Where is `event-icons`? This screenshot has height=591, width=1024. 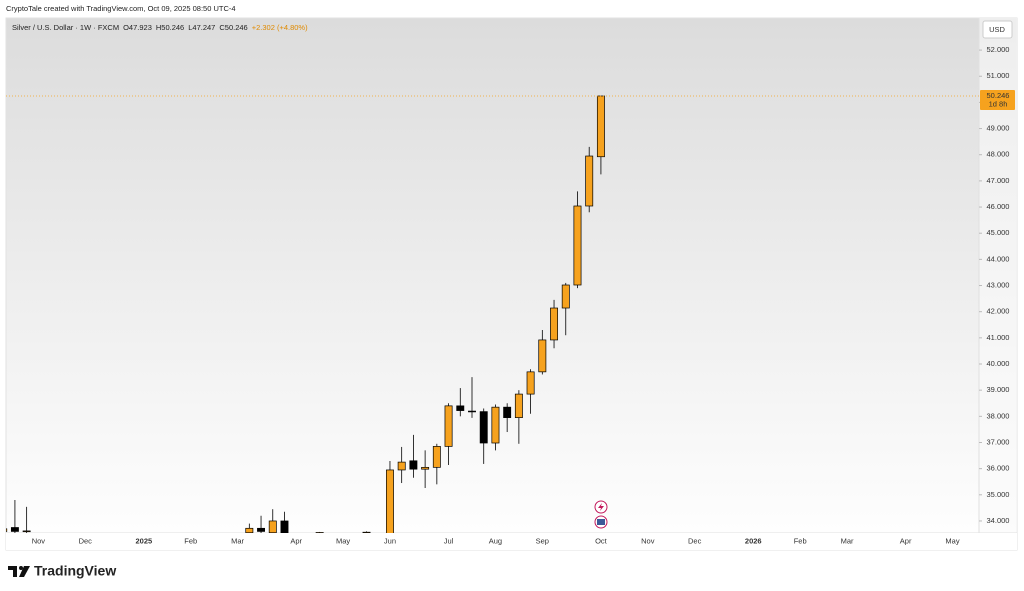 event-icons is located at coordinates (601, 514).